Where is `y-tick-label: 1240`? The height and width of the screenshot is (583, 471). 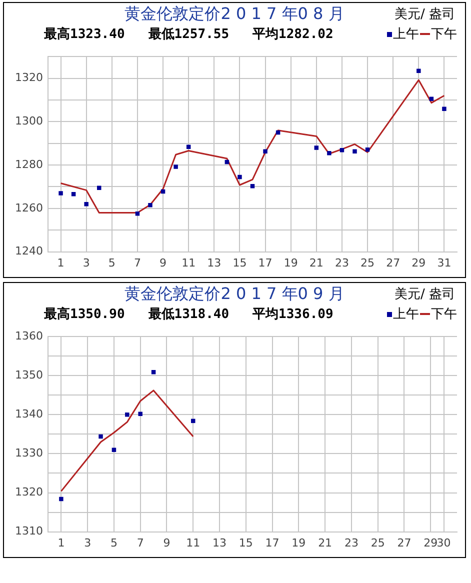
y-tick-label: 1240 is located at coordinates (28, 251).